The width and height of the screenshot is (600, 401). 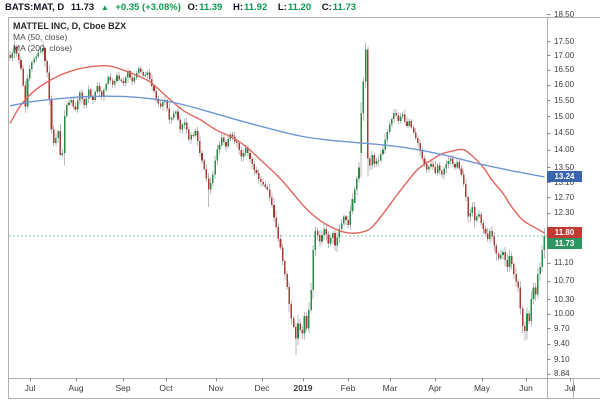 I want to click on symbol-name: BATS:MAT, D, so click(x=35, y=7).